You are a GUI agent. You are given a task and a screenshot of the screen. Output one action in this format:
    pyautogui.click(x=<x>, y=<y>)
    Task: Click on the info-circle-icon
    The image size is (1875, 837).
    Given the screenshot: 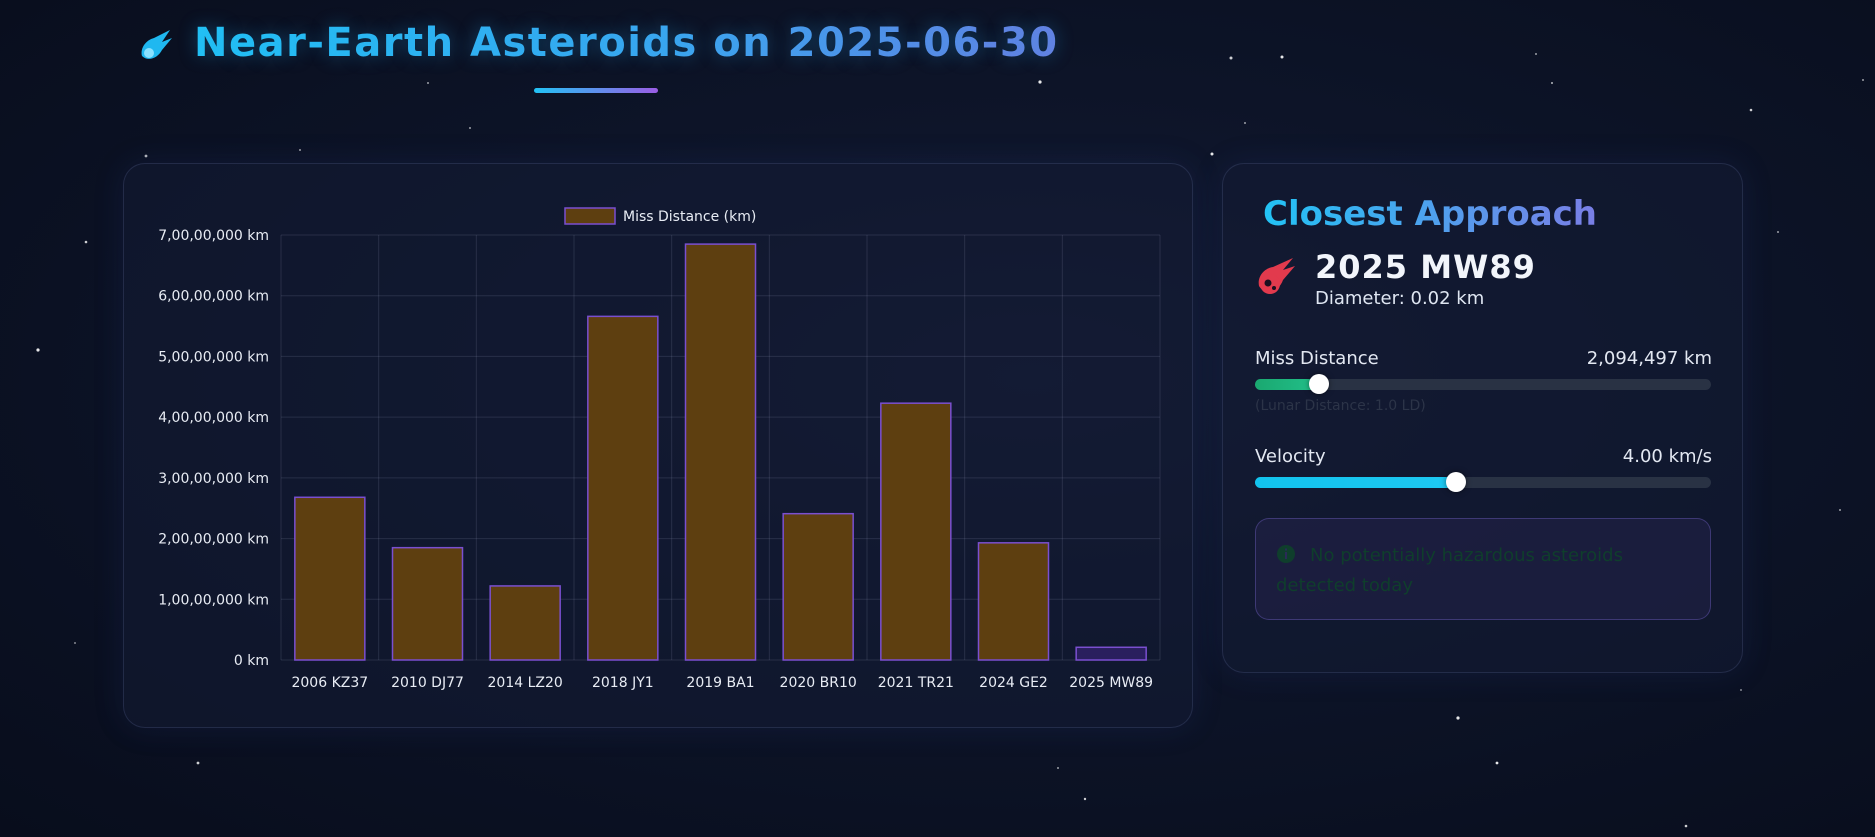 What is the action you would take?
    pyautogui.click(x=1286, y=554)
    